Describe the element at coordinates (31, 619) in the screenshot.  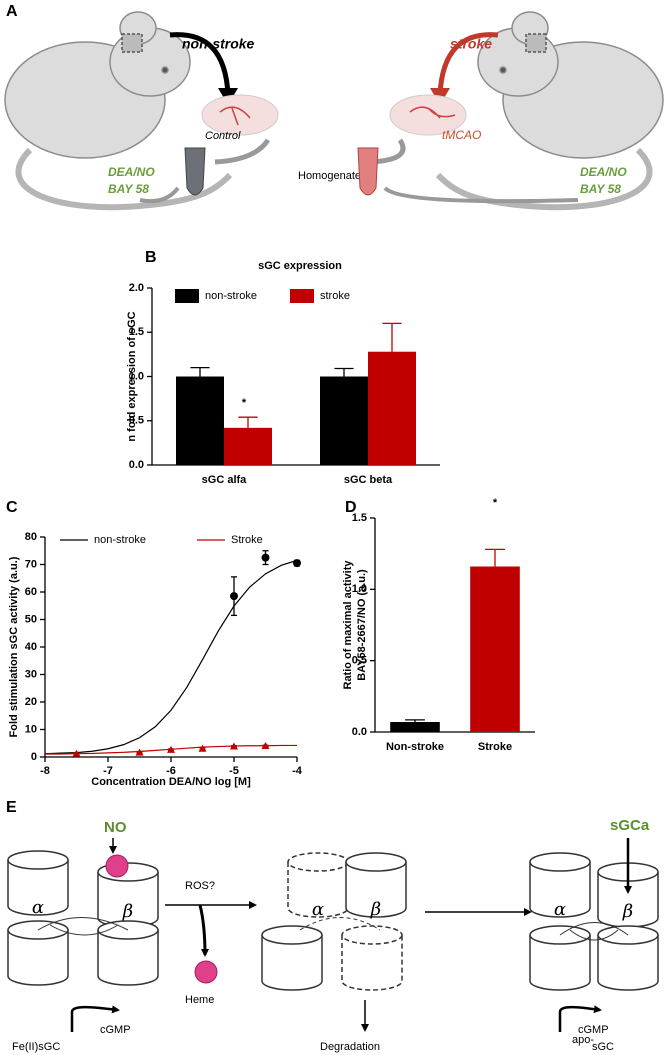
I see `y-tick-label: 50` at that location.